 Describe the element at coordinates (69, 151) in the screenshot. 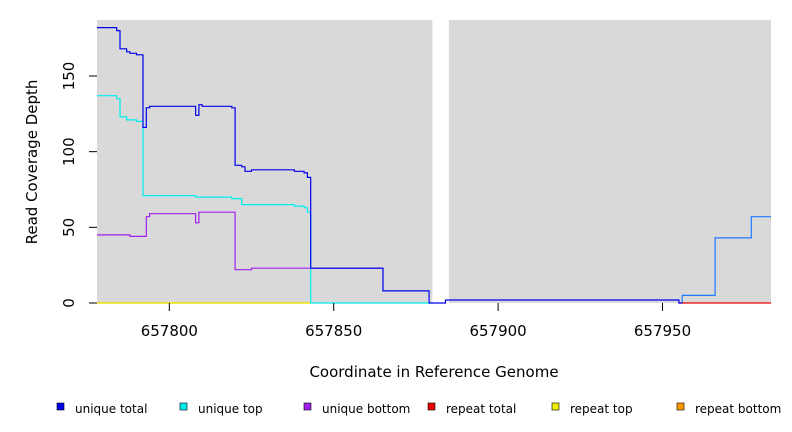

I see `y-tick-label: 100` at that location.